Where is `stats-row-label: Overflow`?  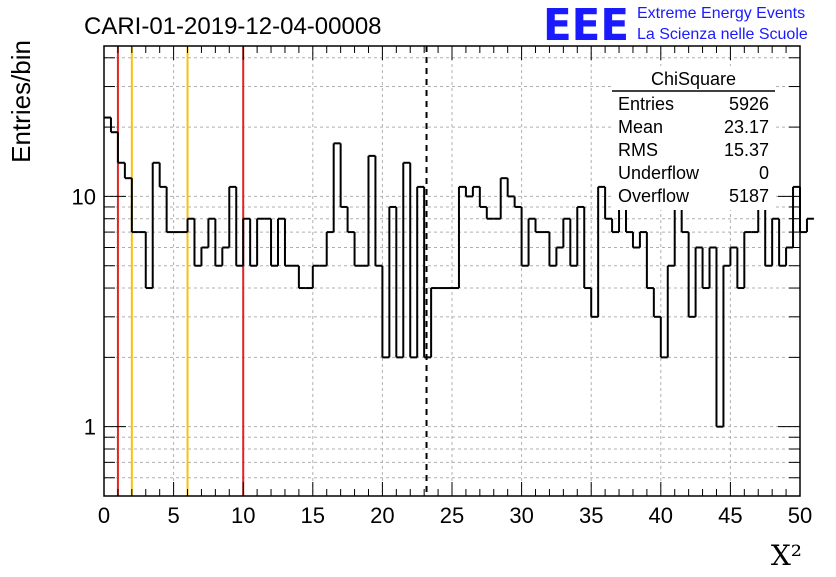 stats-row-label: Overflow is located at coordinates (654, 196).